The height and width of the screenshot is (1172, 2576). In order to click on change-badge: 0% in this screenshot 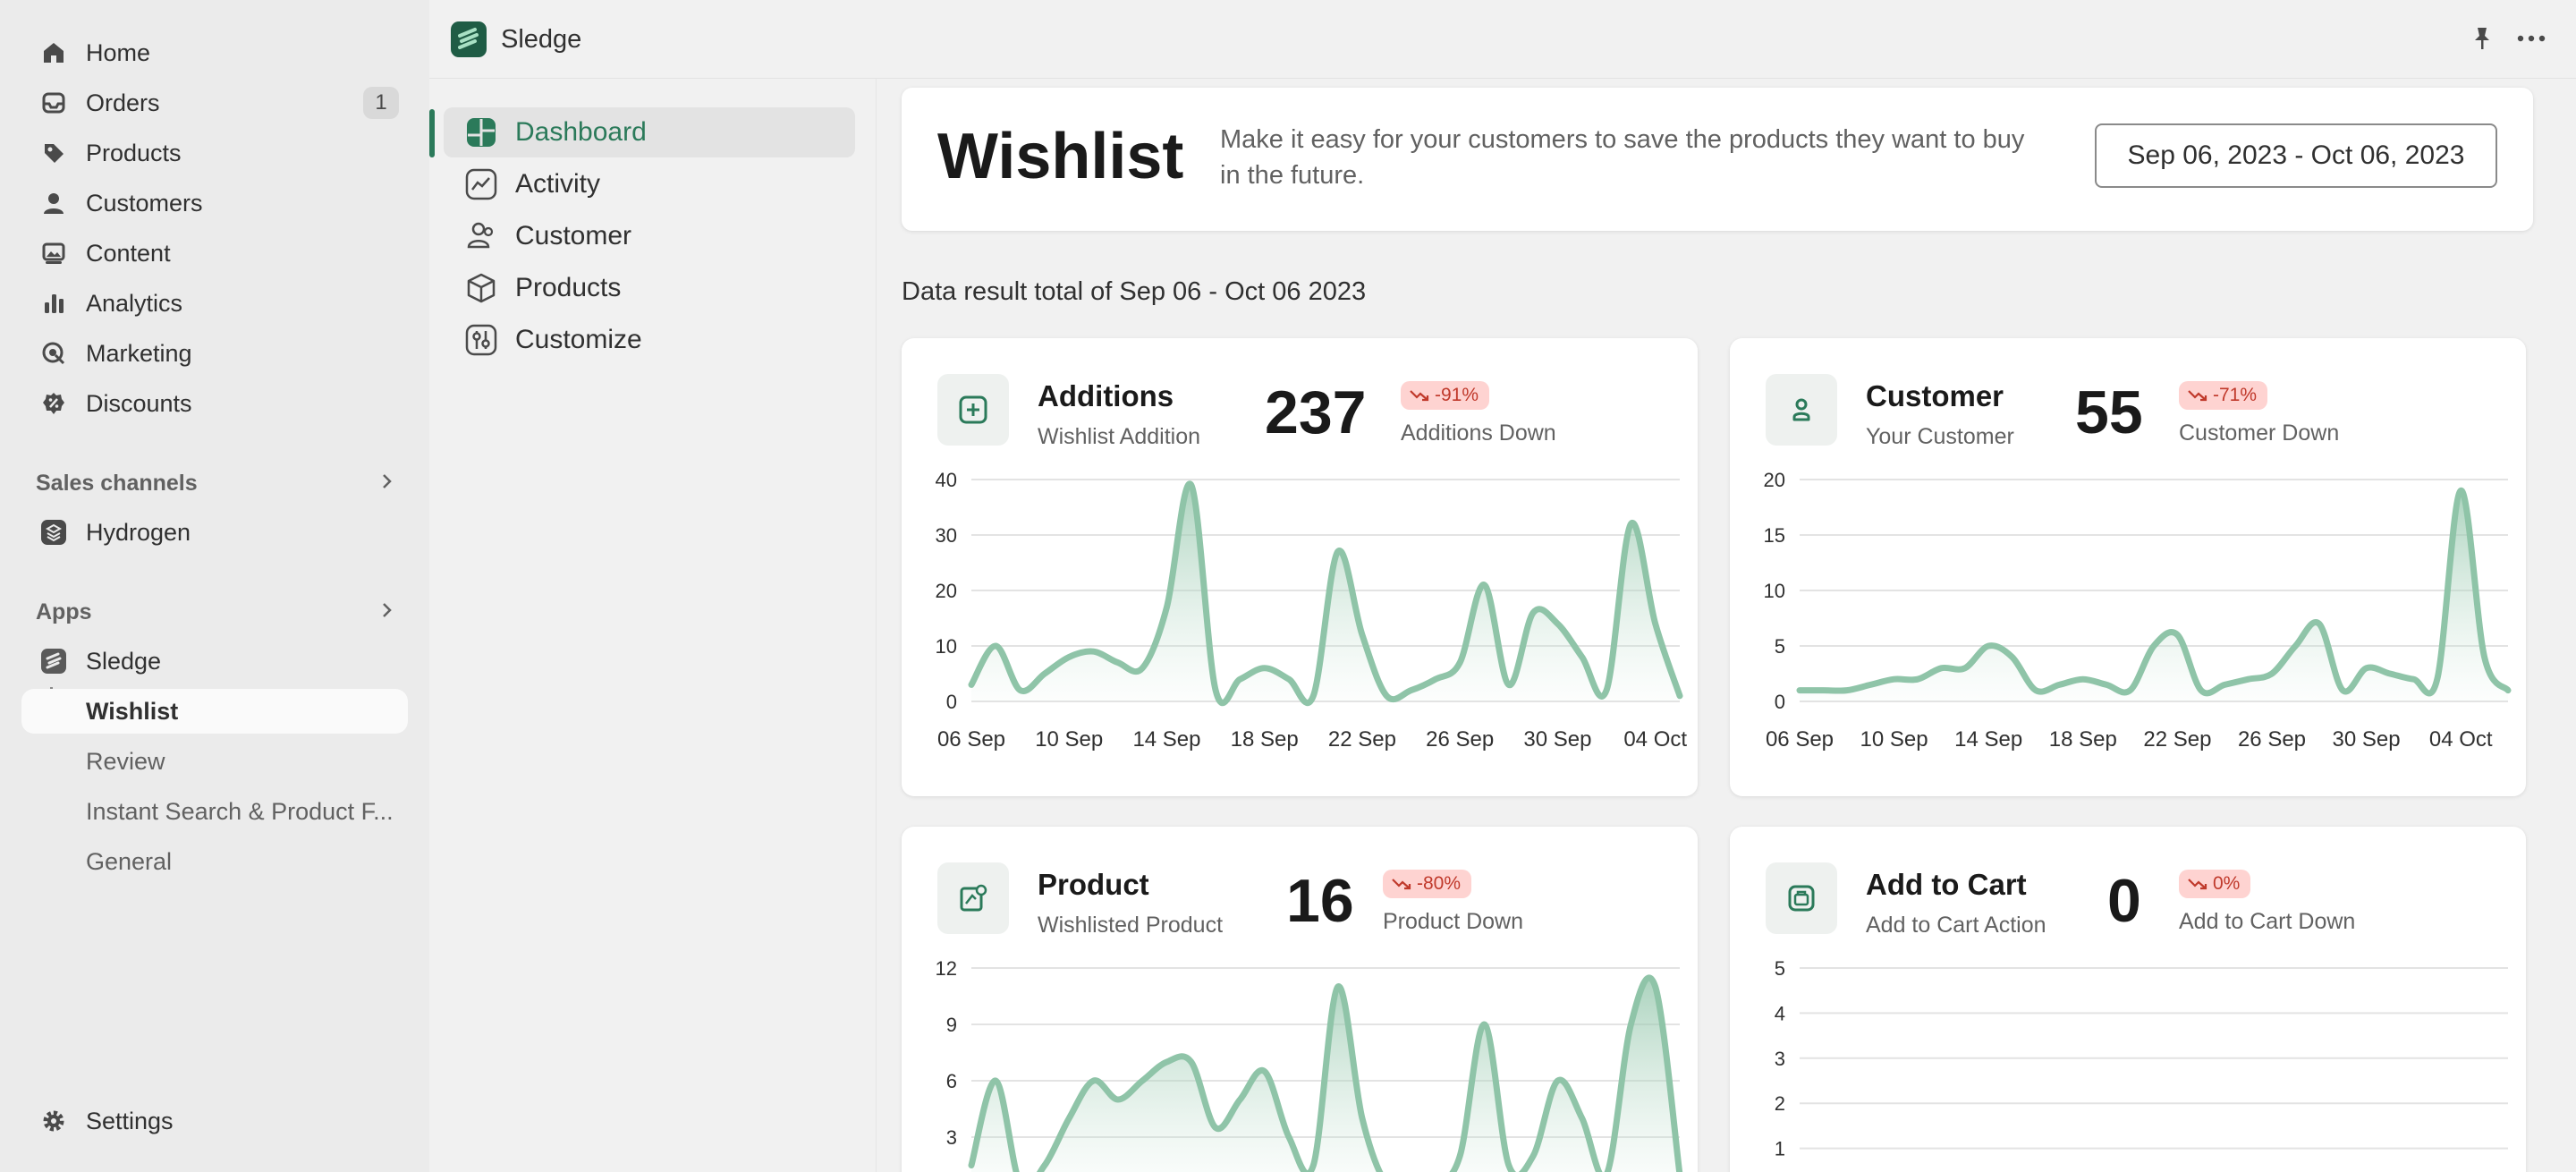, I will do `click(2215, 884)`.